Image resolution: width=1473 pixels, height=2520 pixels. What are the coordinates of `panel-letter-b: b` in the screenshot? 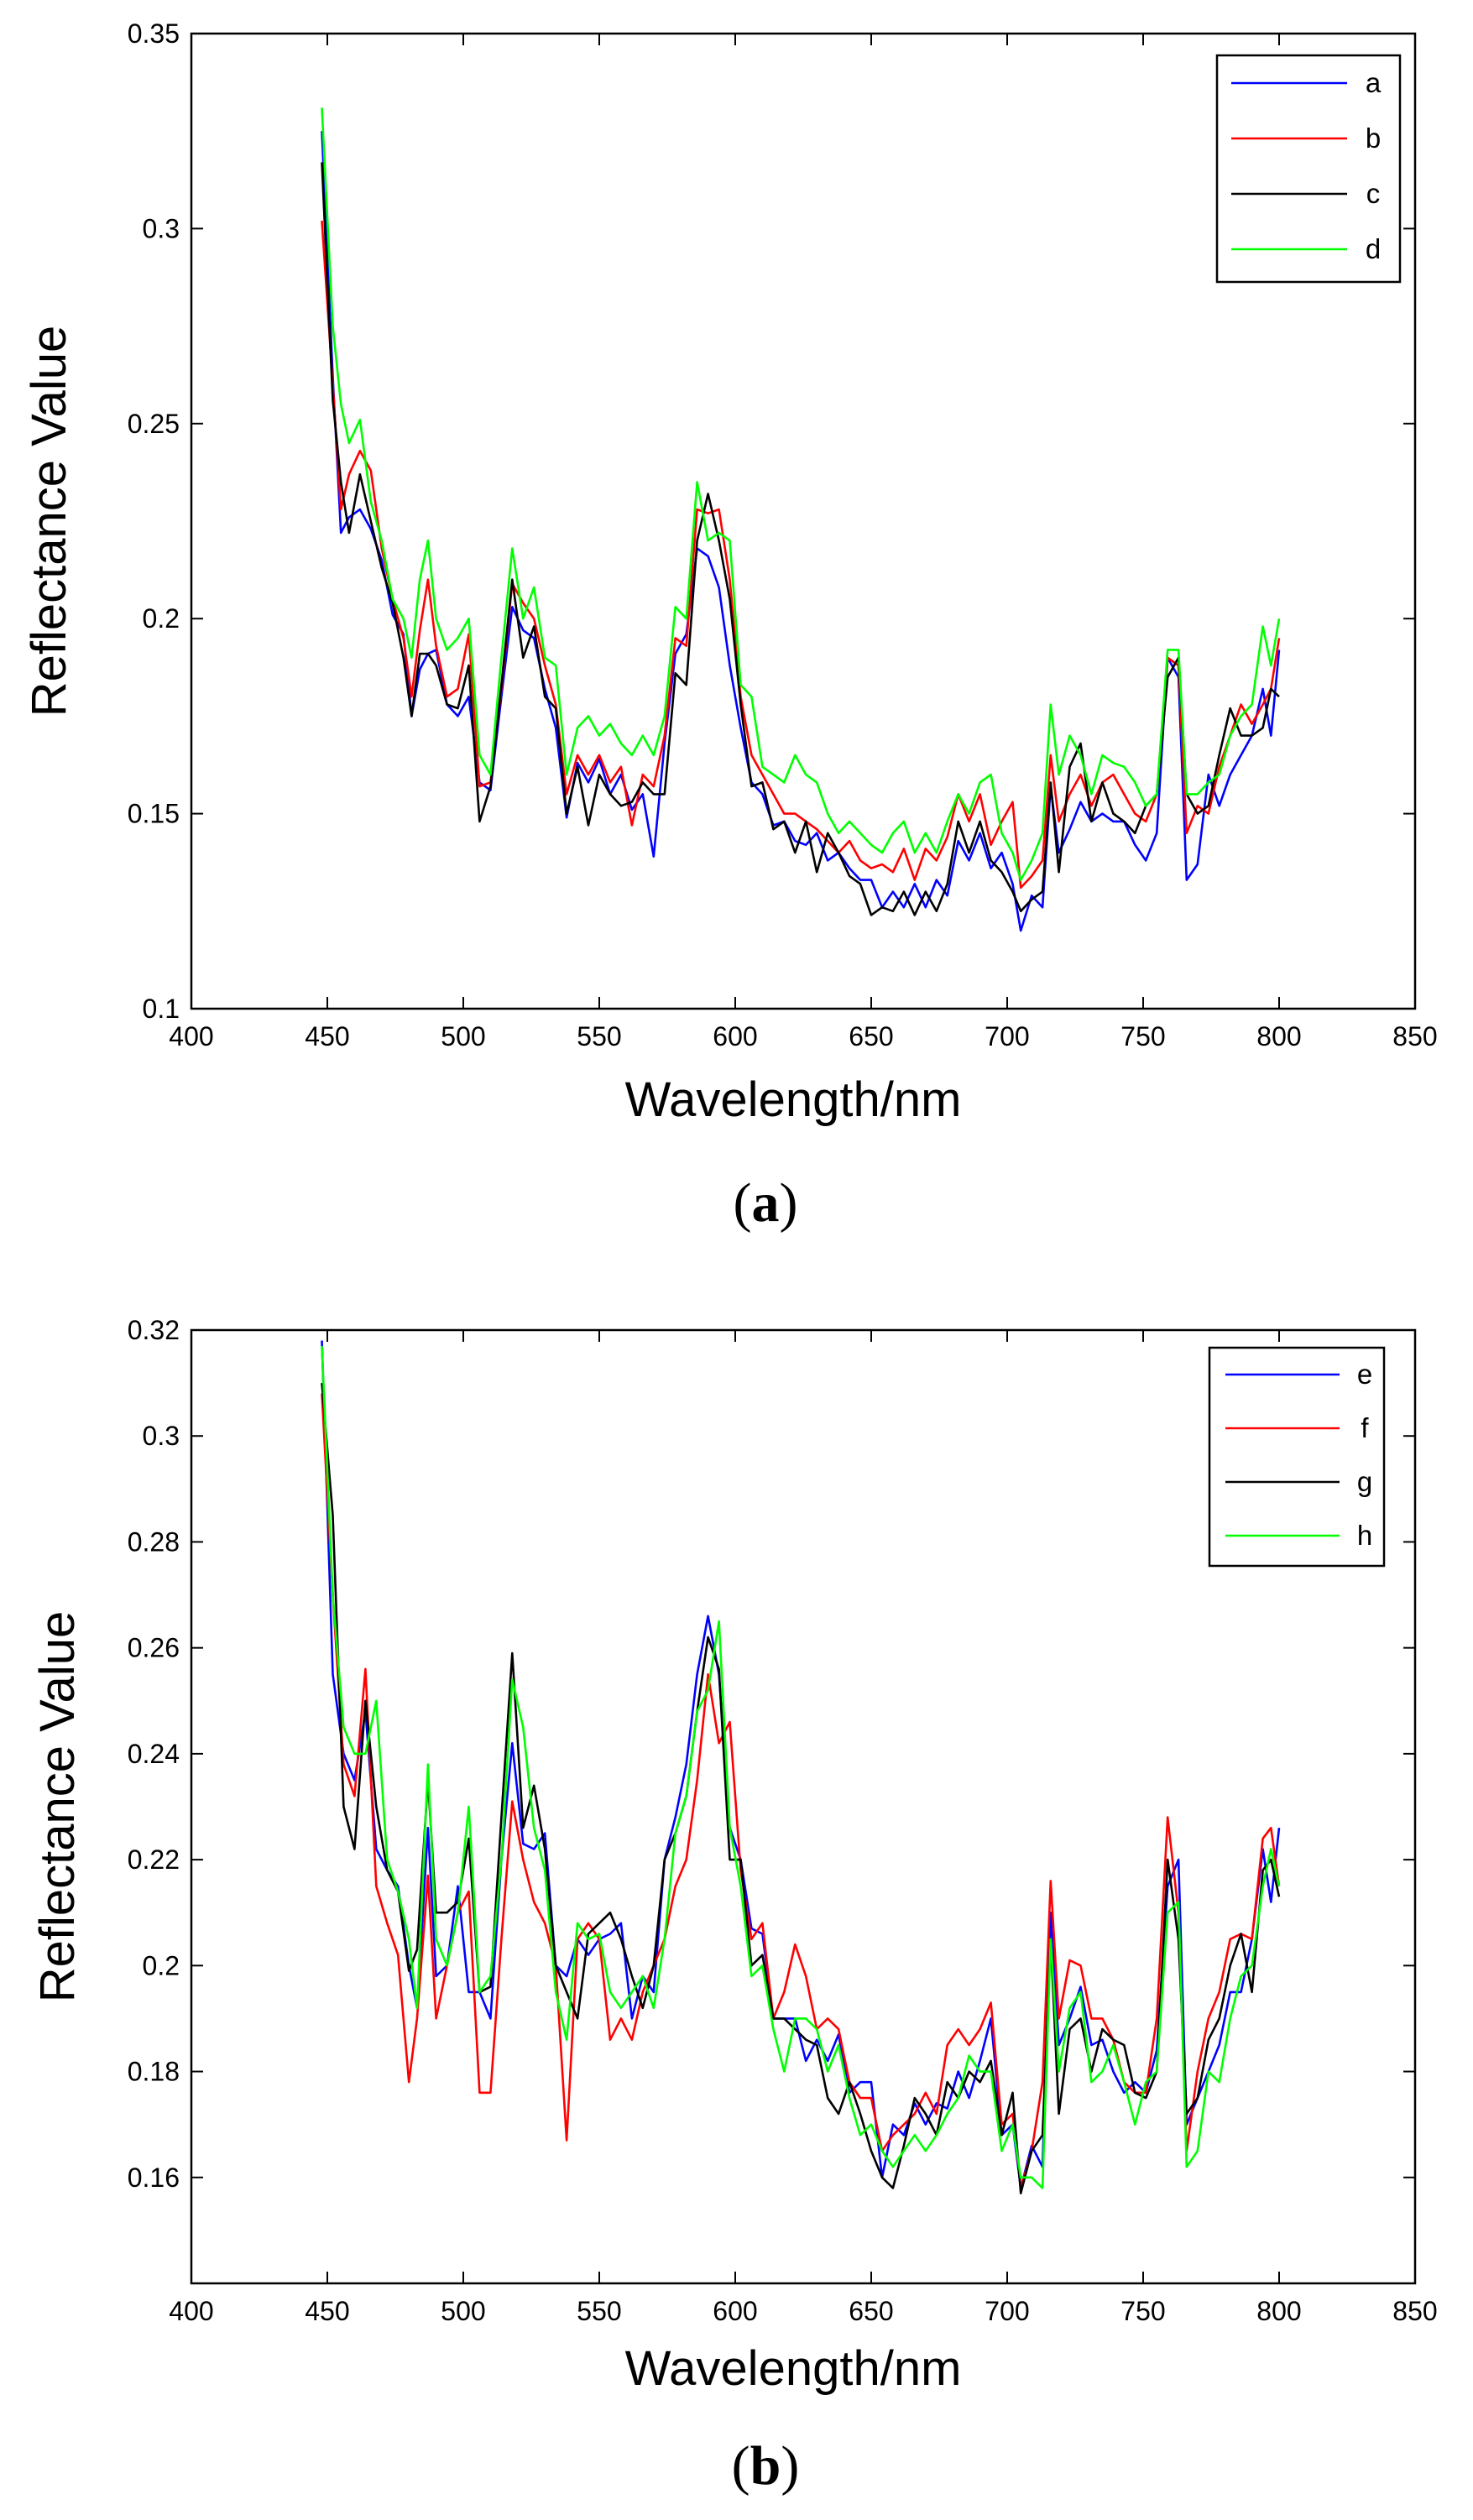 It's located at (765, 2466).